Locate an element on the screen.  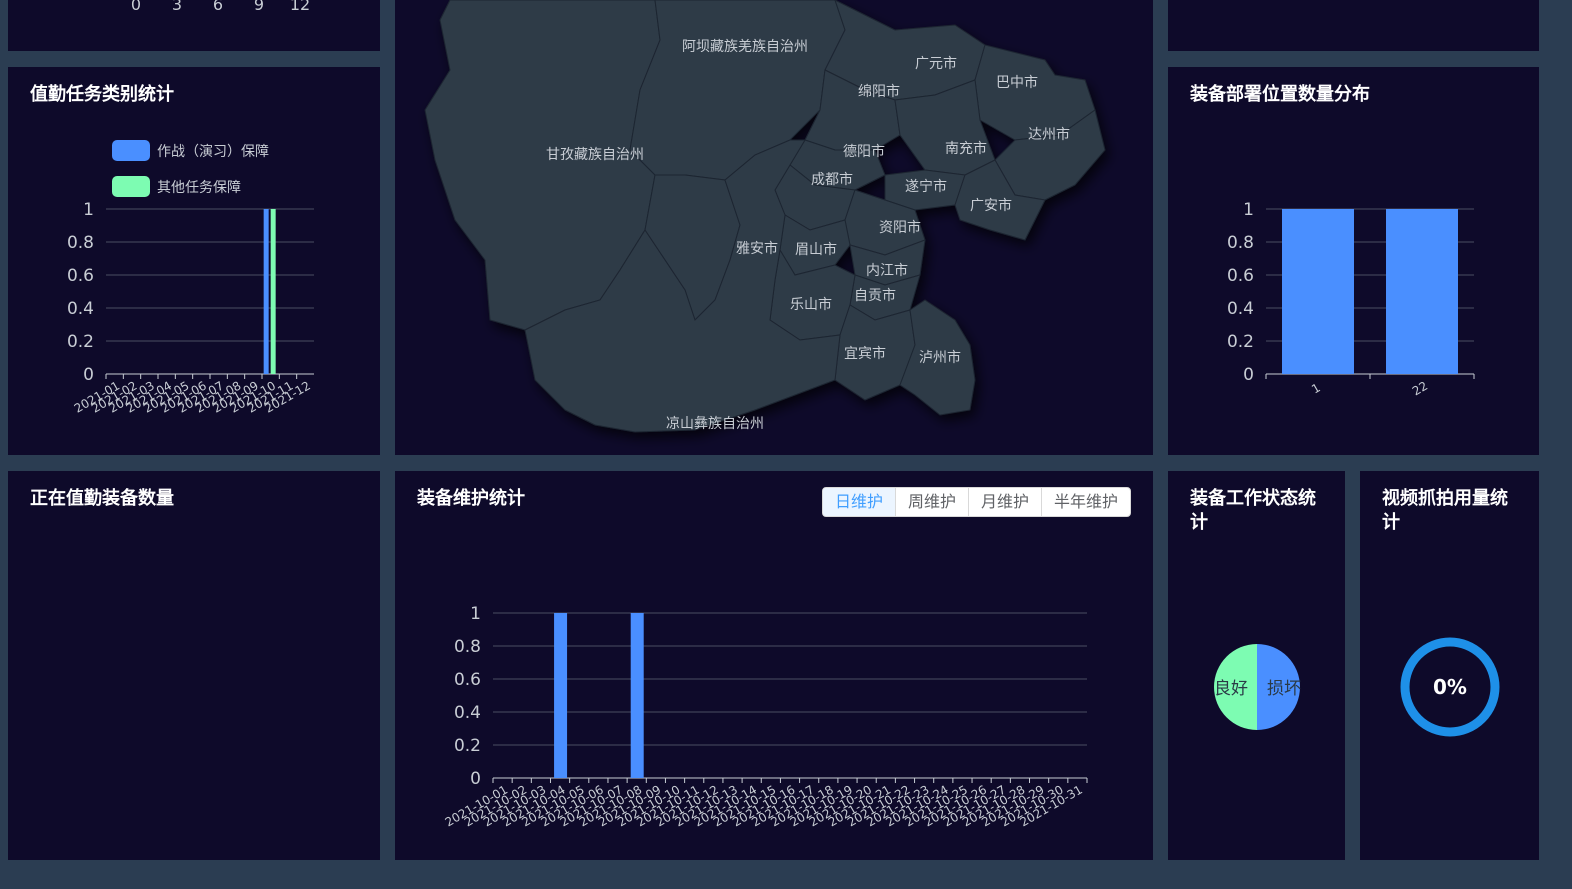
video-panel: 视频抓拍用量统计 0% is located at coordinates (1449, 665).